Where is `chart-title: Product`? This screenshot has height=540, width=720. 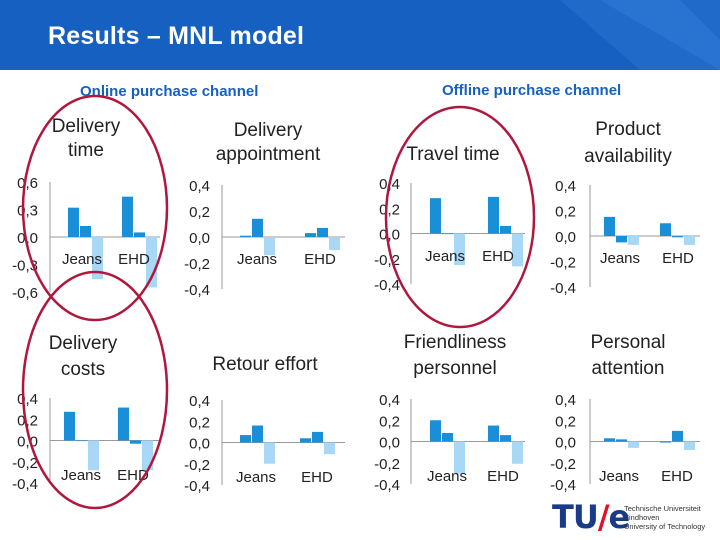
chart-title: Product is located at coordinates (628, 129).